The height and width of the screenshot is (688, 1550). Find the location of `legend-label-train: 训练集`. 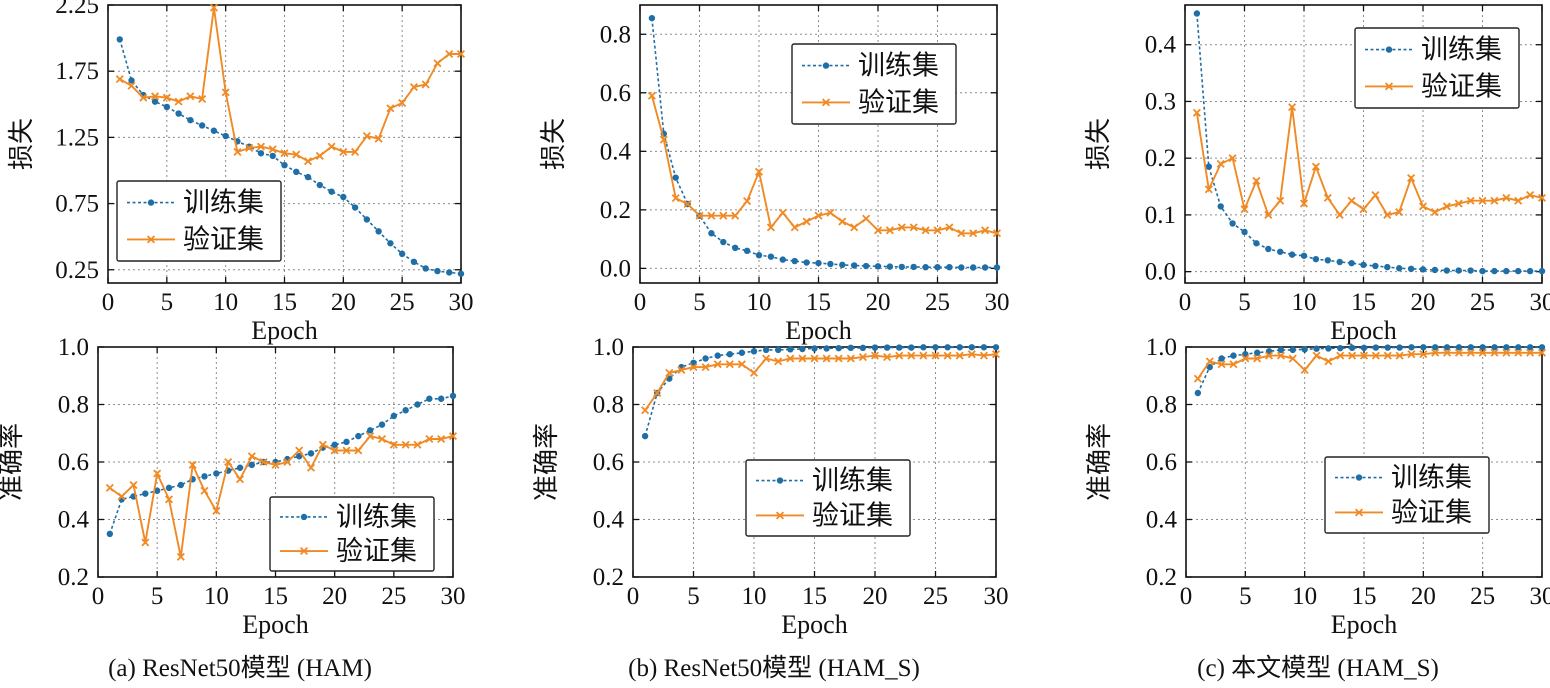

legend-label-train: 训练集 is located at coordinates (223, 203).